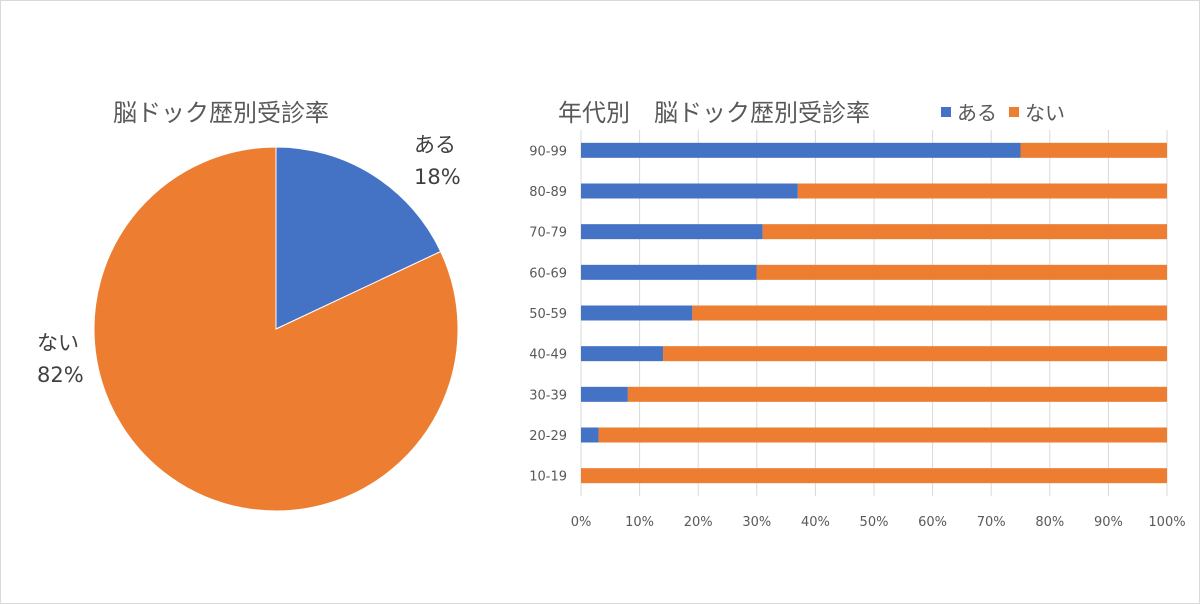 The image size is (1200, 604). What do you see at coordinates (435, 145) in the screenshot?
I see `pie-label-yes-name: ある` at bounding box center [435, 145].